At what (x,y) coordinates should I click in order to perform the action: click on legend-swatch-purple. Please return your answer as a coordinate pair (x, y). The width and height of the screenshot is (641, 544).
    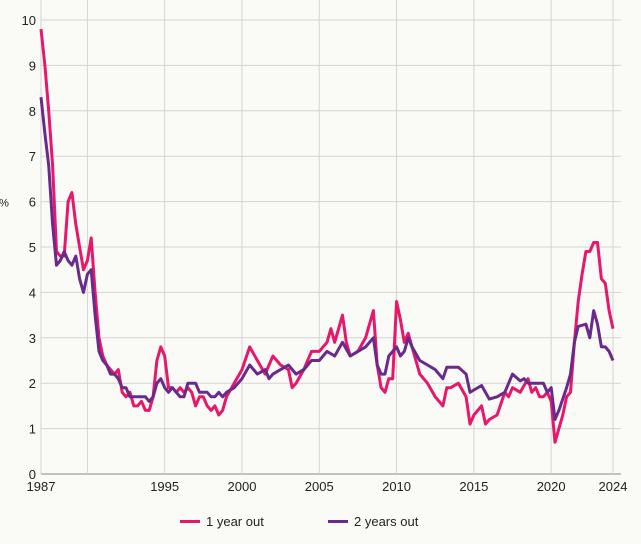
    Looking at the image, I should click on (338, 521).